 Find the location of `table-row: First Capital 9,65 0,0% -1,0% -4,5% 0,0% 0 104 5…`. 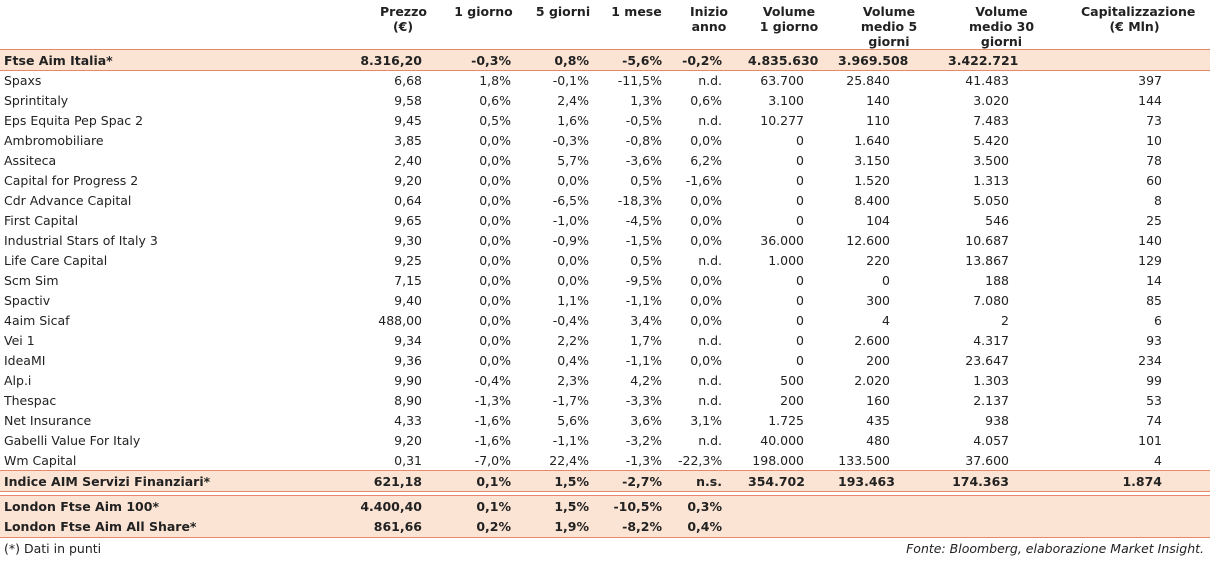

table-row: First Capital 9,65 0,0% -1,0% -4,5% 0,0% 0 104 5… is located at coordinates (605, 221).